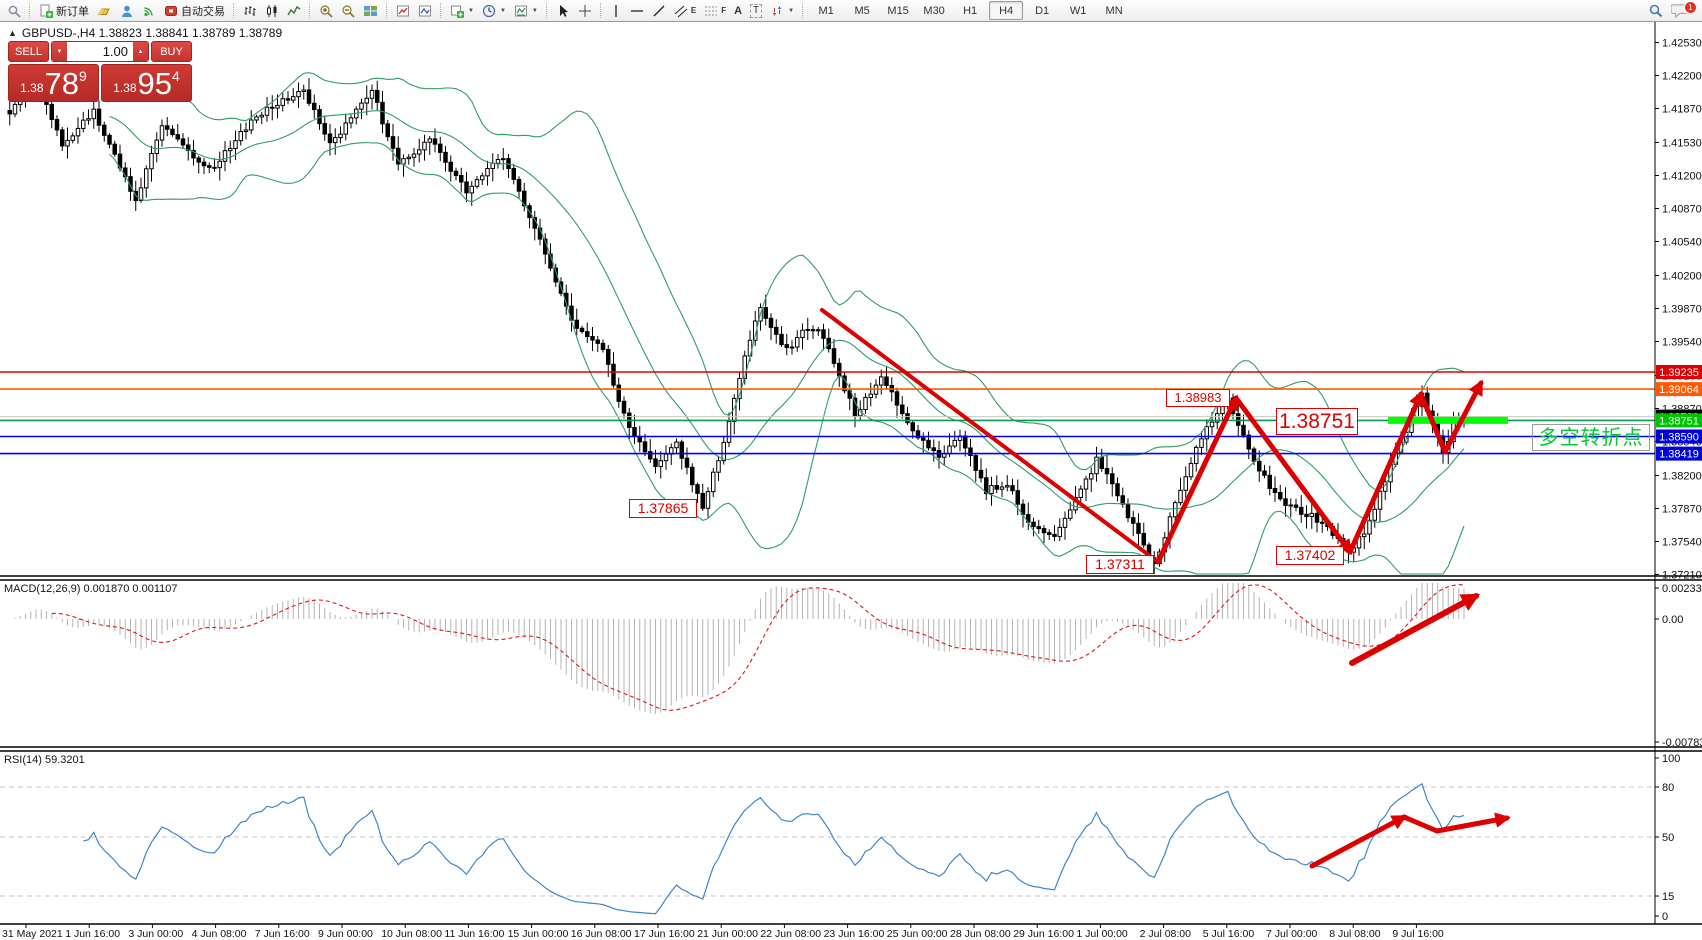 Image resolution: width=1702 pixels, height=940 pixels. I want to click on app-icon, so click(14, 10).